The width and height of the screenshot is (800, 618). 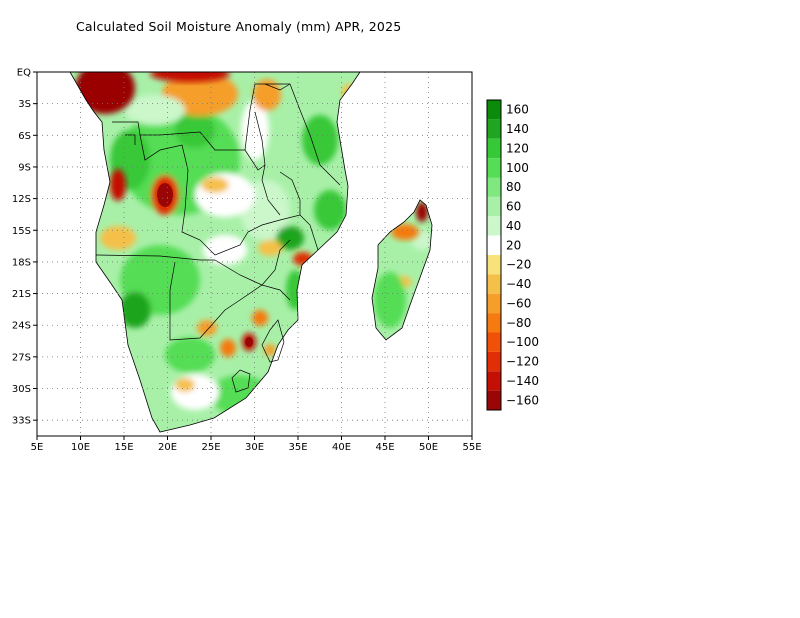 I want to click on lat-tick-label: 24S, so click(x=21, y=326).